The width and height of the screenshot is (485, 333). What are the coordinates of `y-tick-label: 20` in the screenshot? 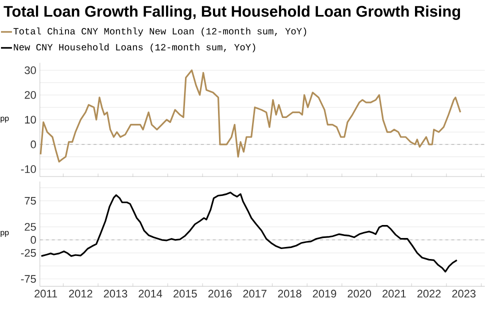 It's located at (30, 95).